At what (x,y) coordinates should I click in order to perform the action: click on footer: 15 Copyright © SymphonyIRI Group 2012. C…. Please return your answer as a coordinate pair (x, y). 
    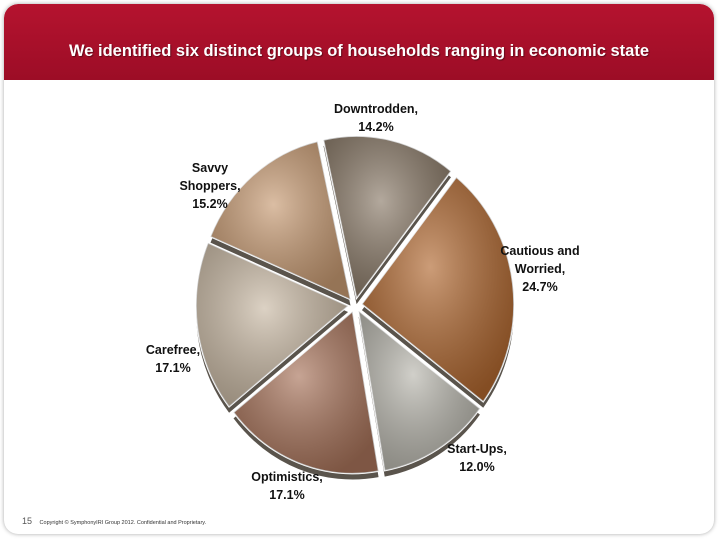
    Looking at the image, I should click on (114, 521).